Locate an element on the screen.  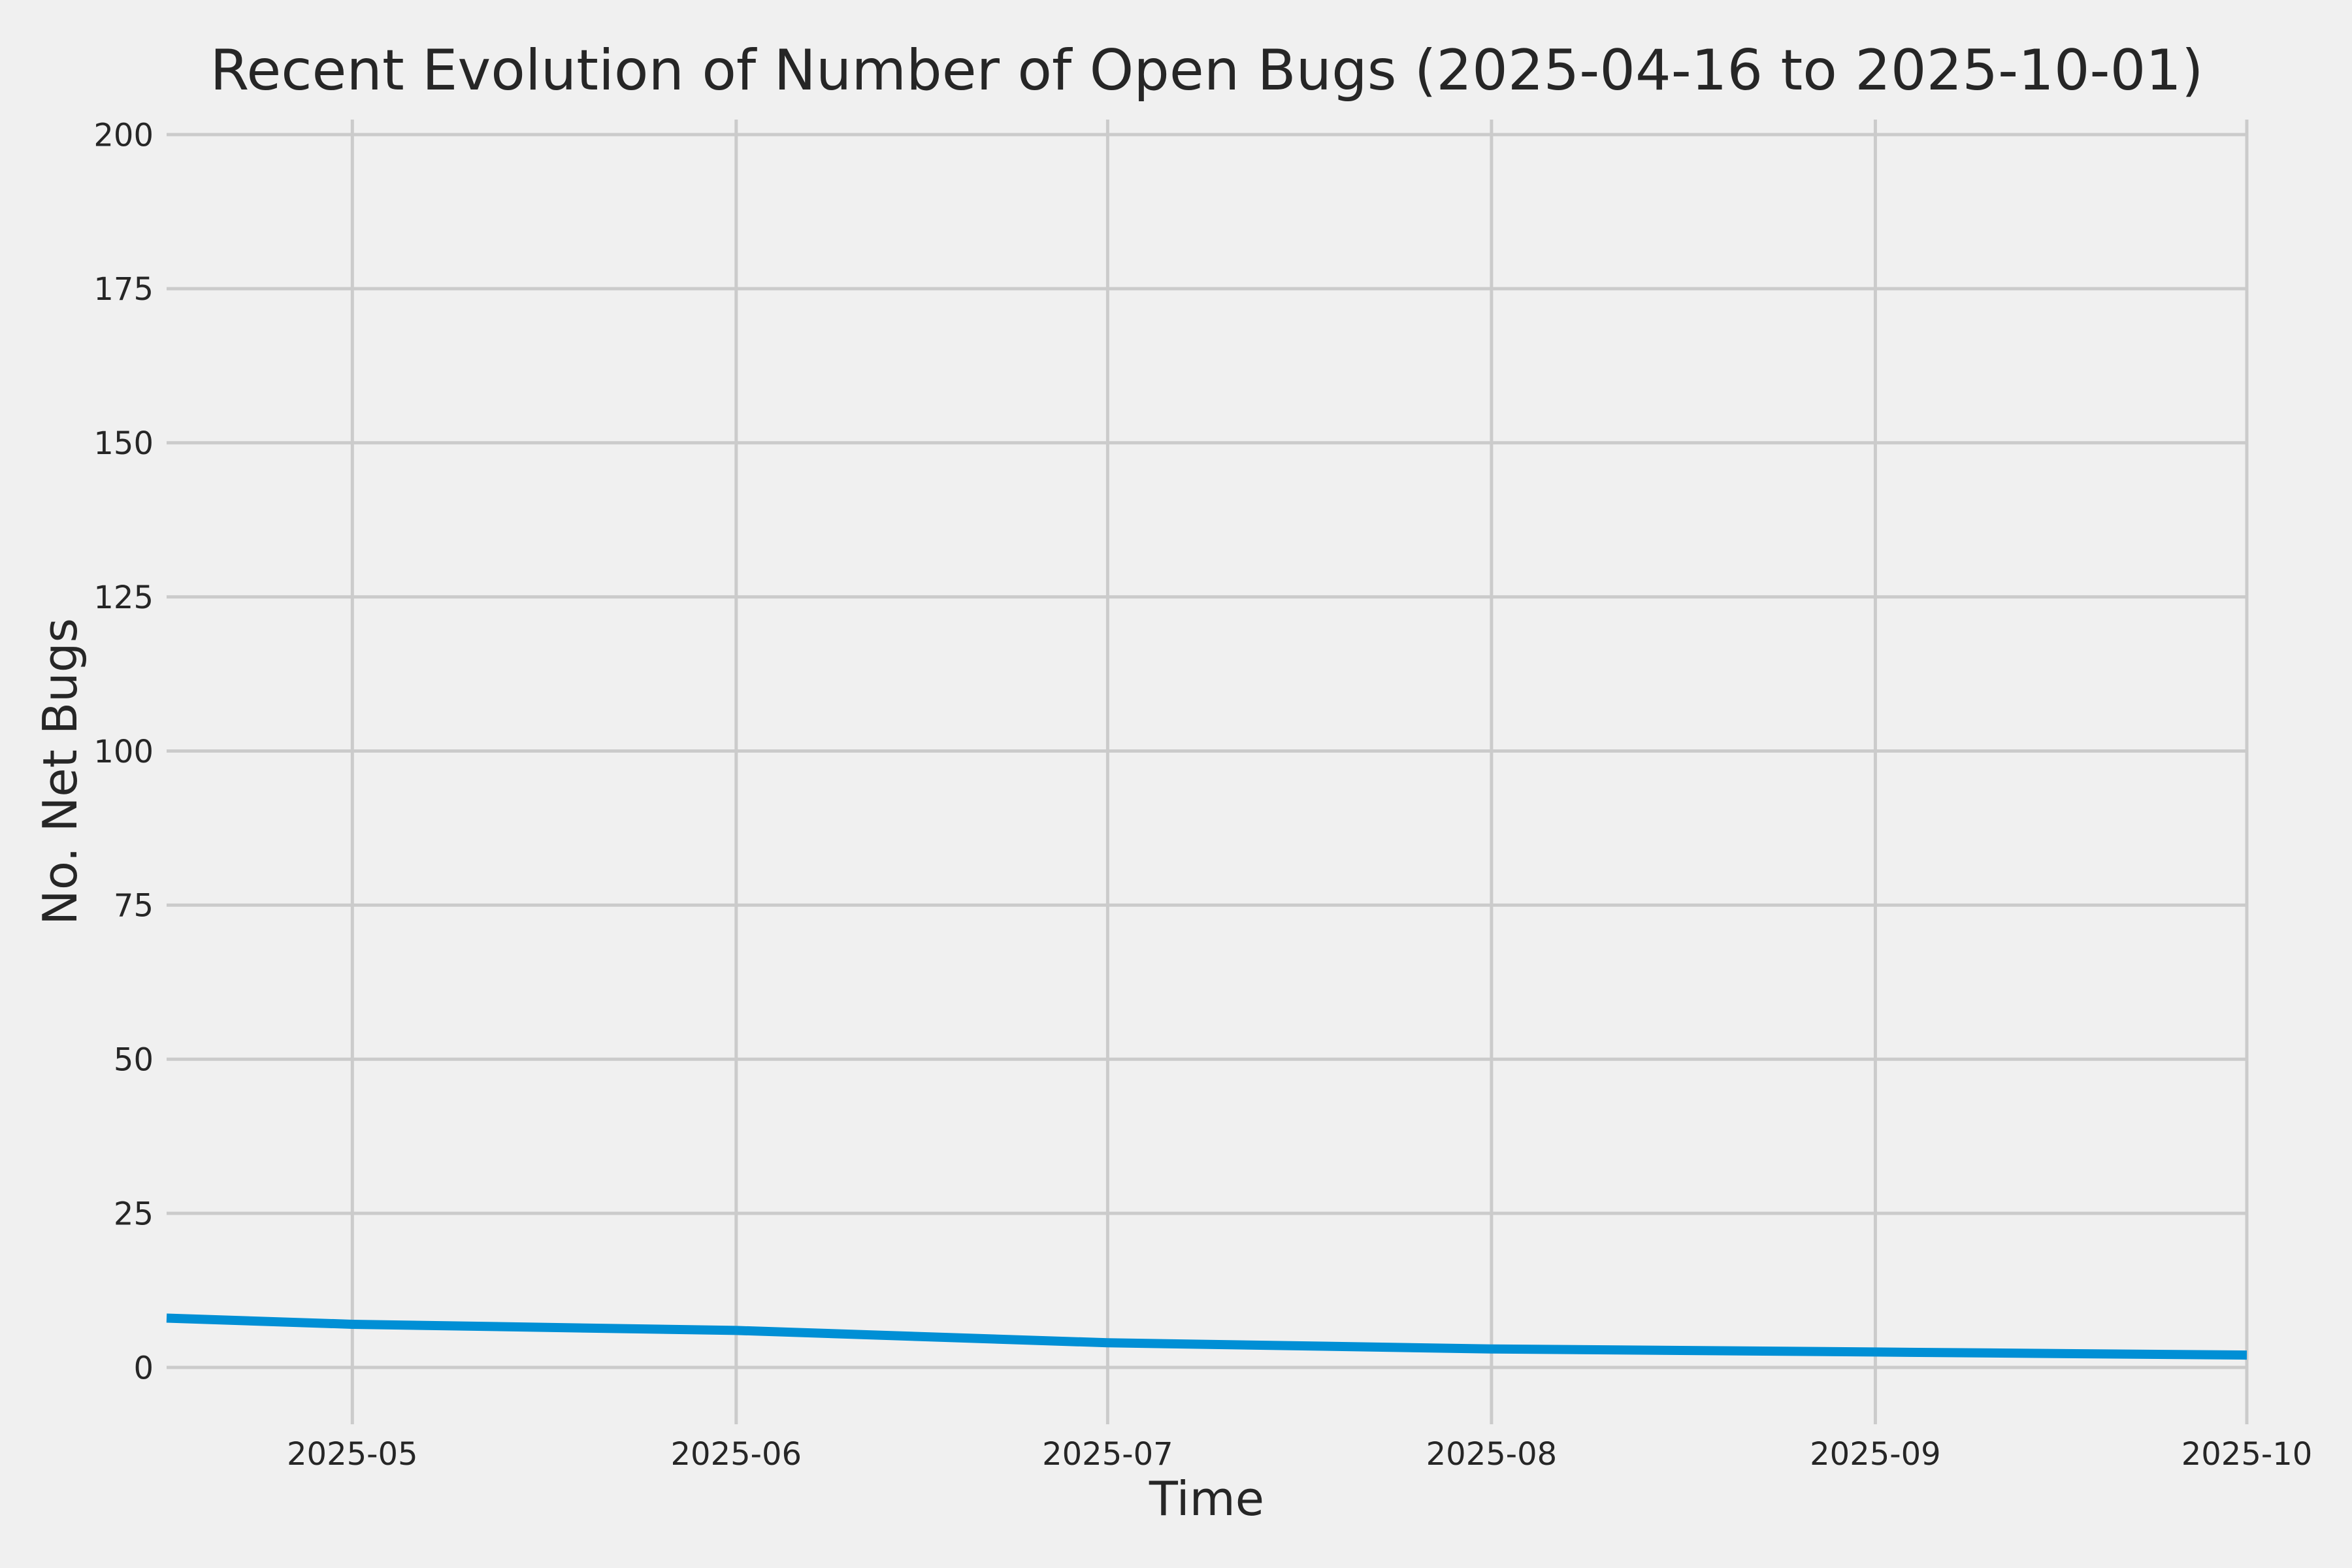
x-tick-label: 2025-05 is located at coordinates (352, 1454).